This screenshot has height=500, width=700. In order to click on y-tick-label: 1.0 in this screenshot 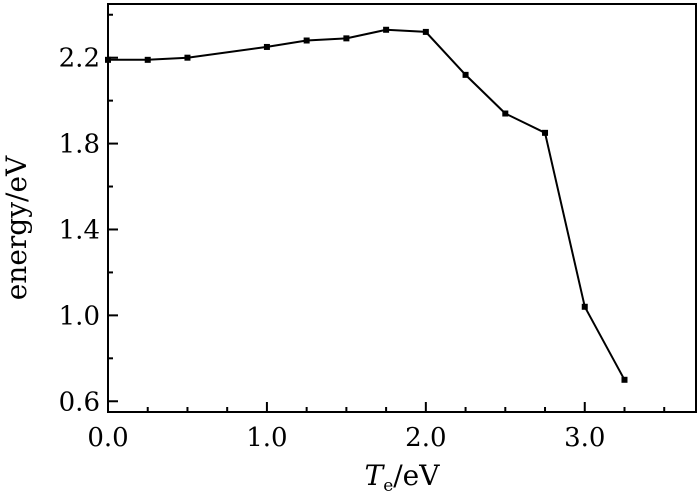, I will do `click(79, 316)`.